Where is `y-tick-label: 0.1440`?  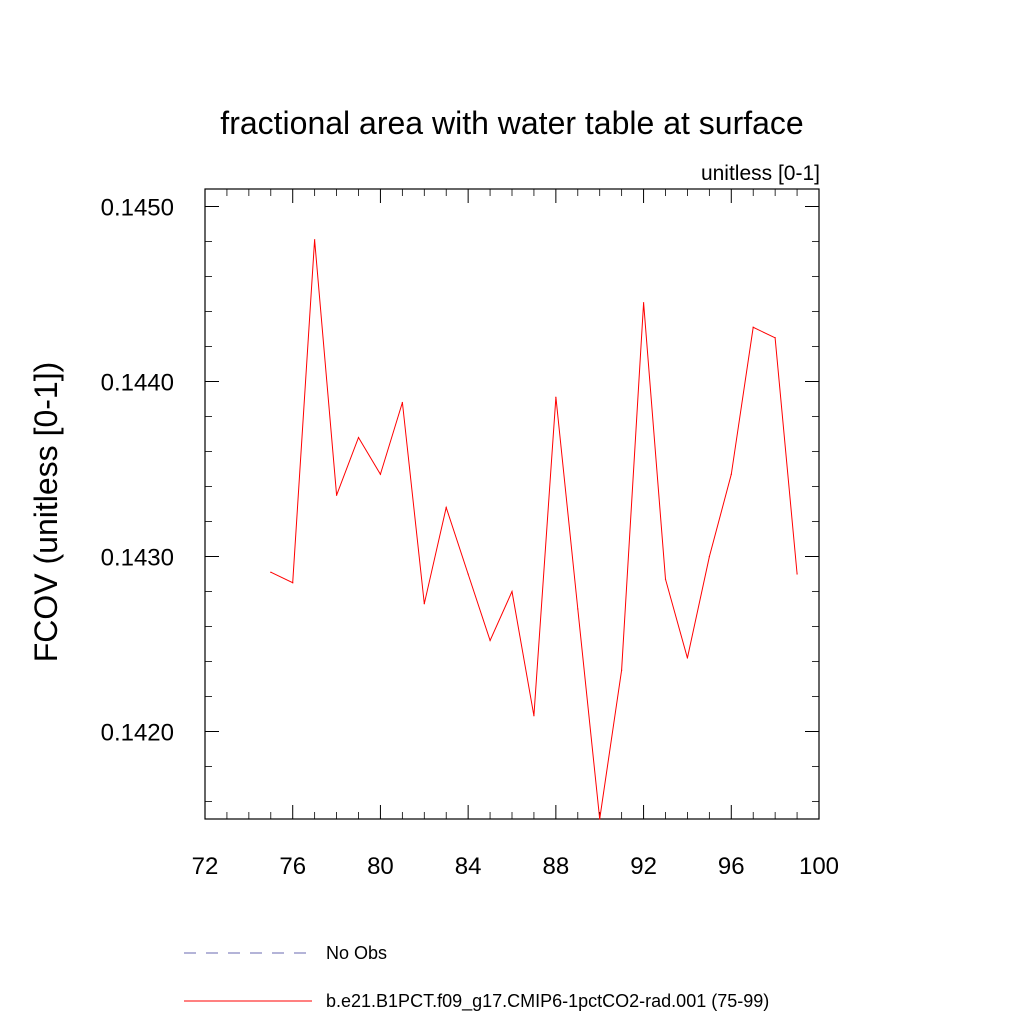
y-tick-label: 0.1440 is located at coordinates (137, 383).